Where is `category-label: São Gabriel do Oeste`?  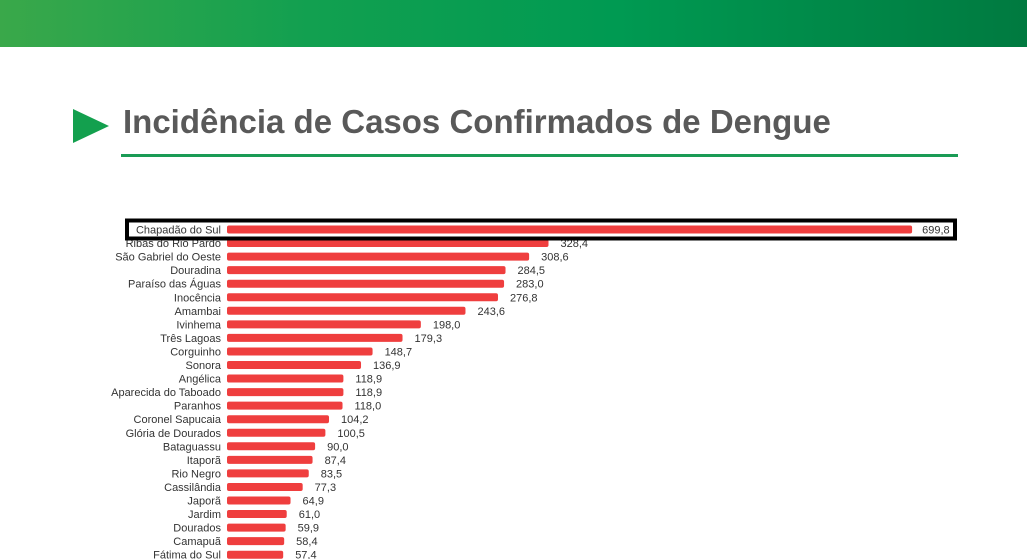 category-label: São Gabriel do Oeste is located at coordinates (168, 258).